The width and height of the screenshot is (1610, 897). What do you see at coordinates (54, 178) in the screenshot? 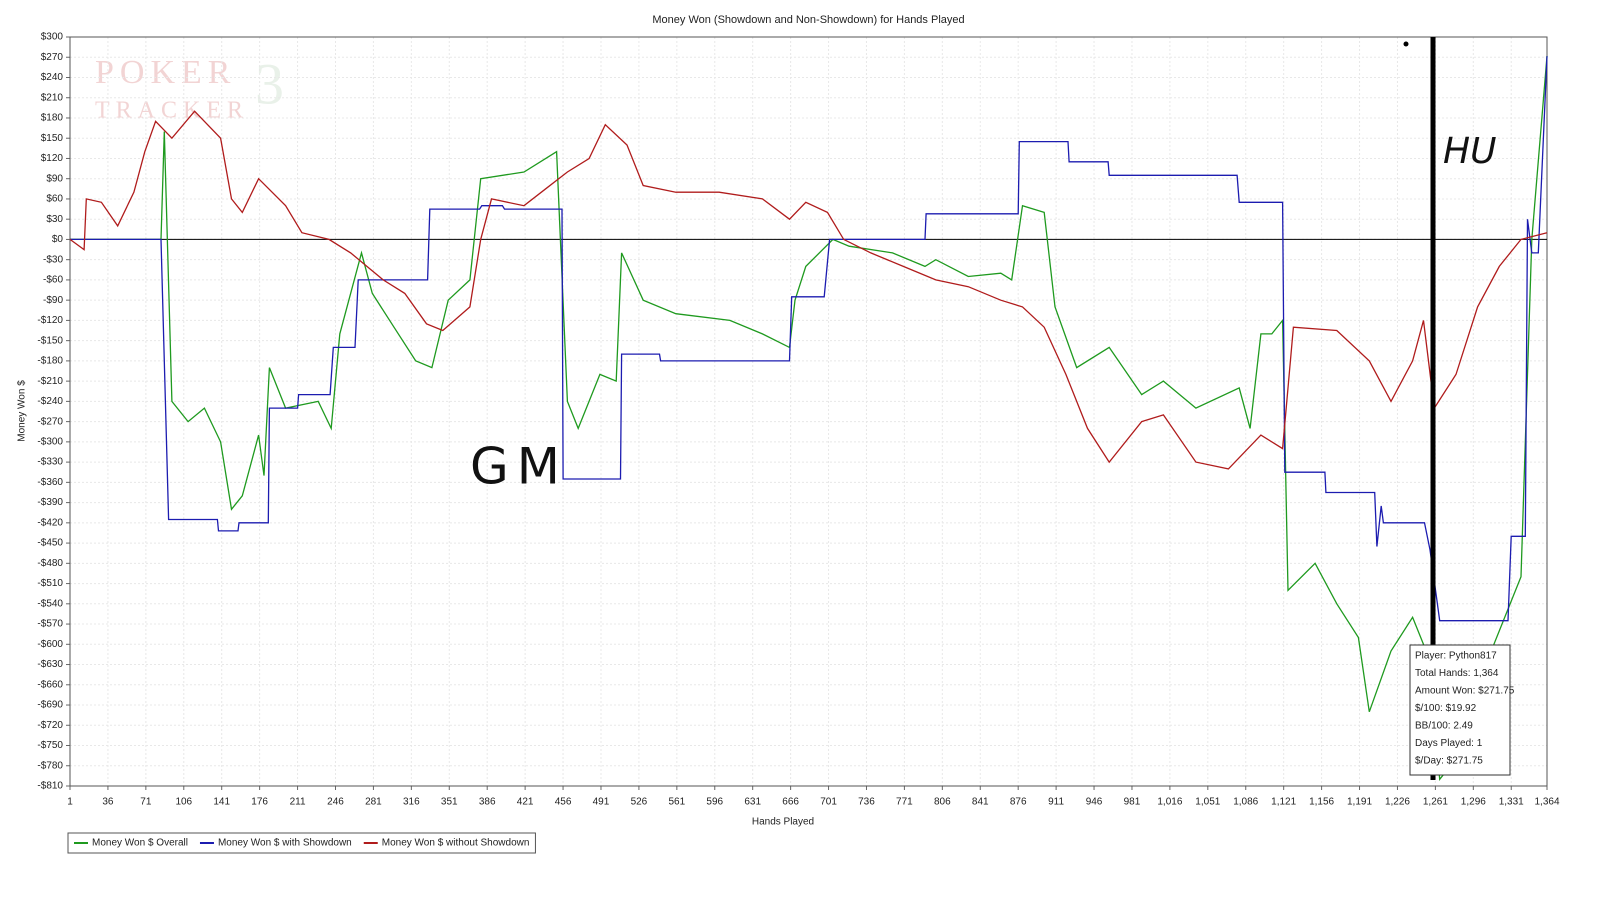
I see `y-tick-label: $90` at bounding box center [54, 178].